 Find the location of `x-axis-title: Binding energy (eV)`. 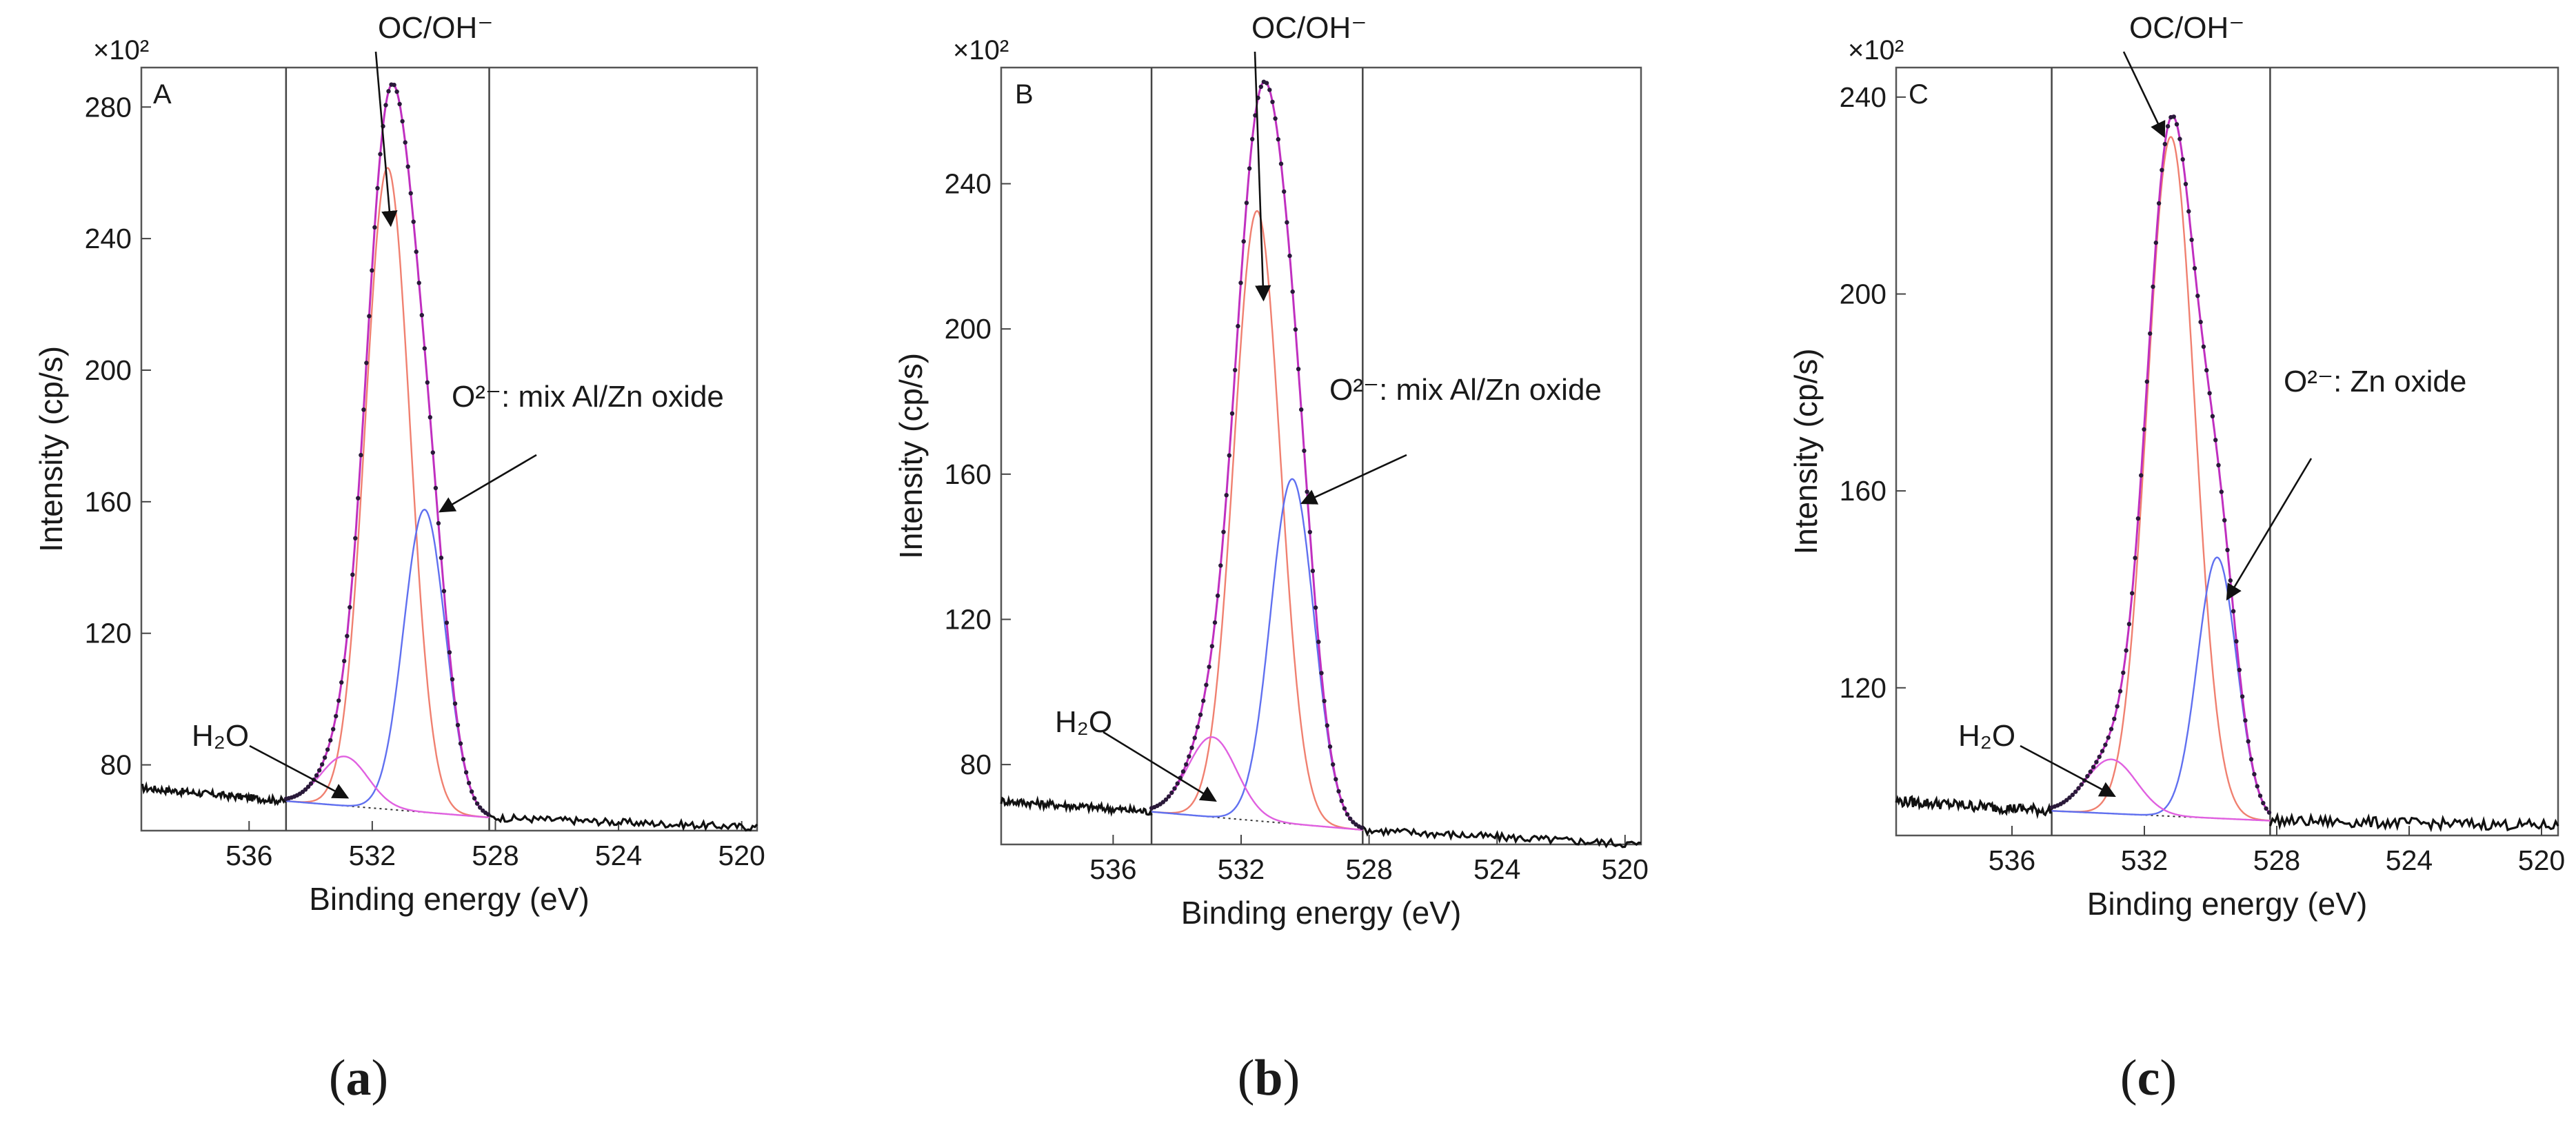

x-axis-title: Binding energy (eV) is located at coordinates (2227, 904).